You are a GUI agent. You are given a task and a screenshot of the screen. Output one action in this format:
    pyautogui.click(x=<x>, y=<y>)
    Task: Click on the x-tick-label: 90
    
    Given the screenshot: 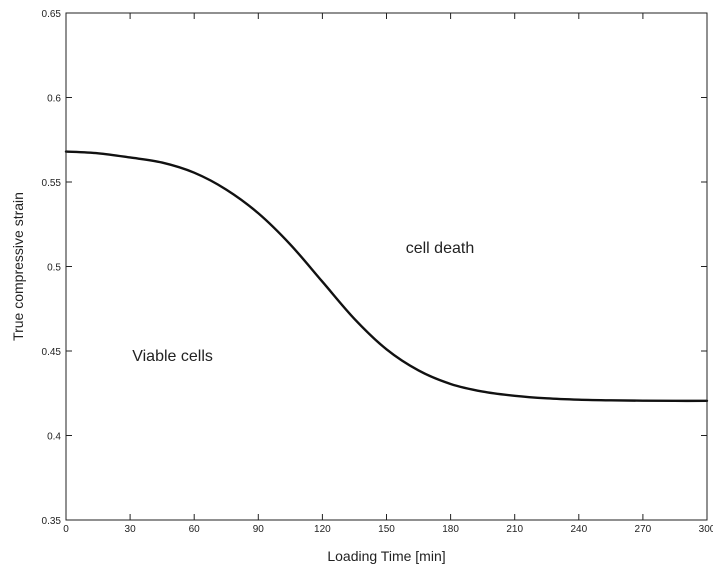 What is the action you would take?
    pyautogui.click(x=259, y=529)
    